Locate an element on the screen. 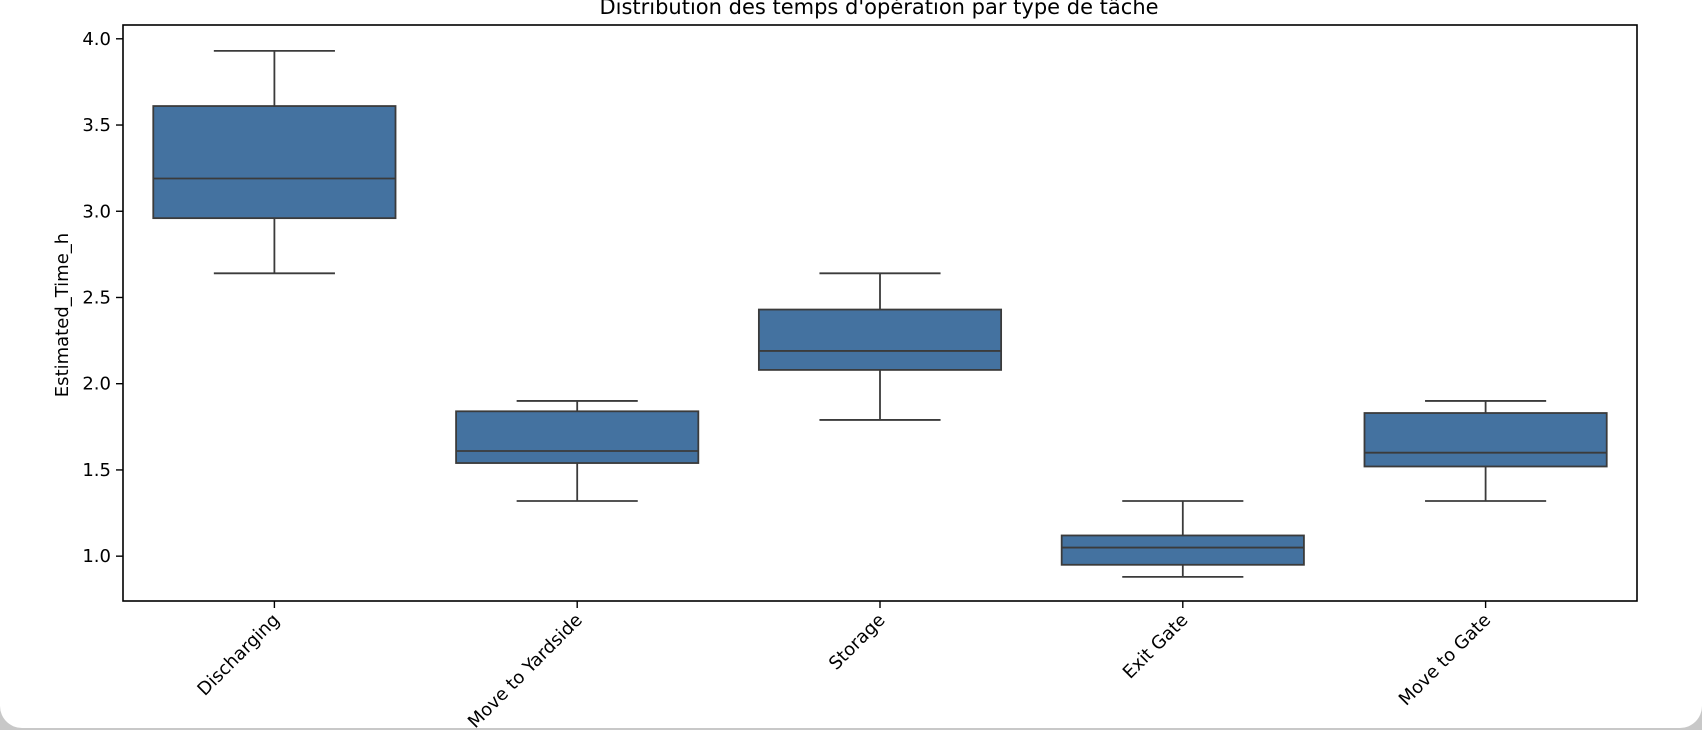 The height and width of the screenshot is (730, 1702). y-tick-label: 2.0 is located at coordinates (96, 384).